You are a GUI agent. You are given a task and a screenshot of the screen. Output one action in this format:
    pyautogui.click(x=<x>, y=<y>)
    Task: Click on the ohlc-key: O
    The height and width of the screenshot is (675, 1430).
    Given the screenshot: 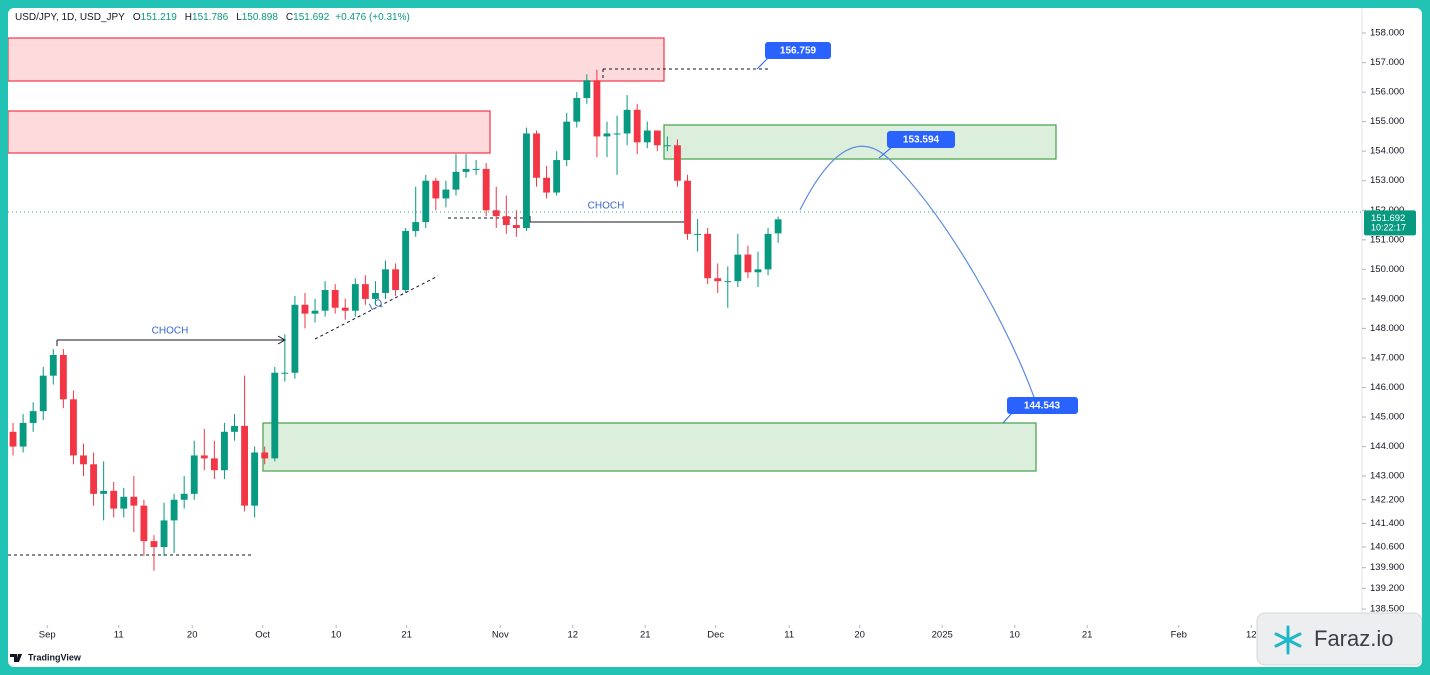 What is the action you would take?
    pyautogui.click(x=137, y=17)
    